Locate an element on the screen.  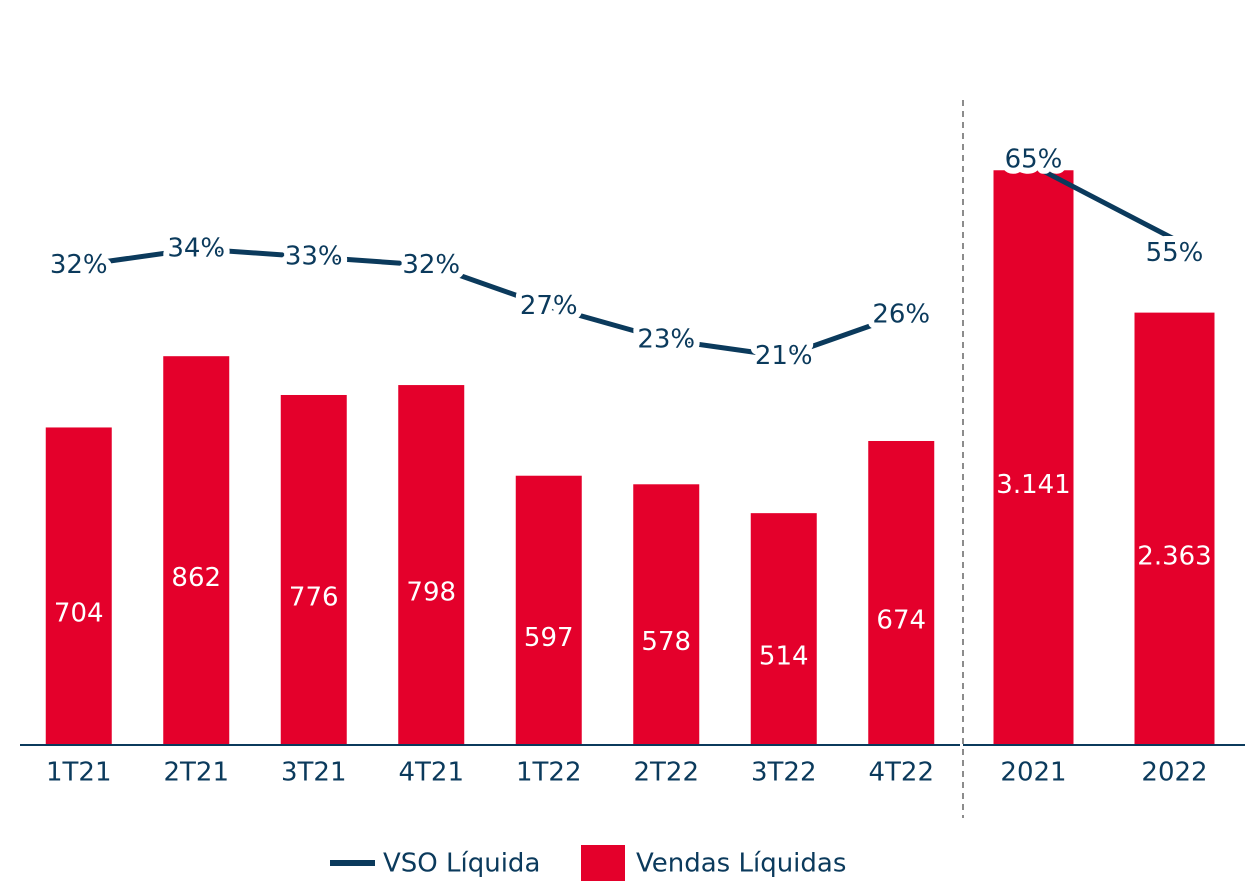
line-label: 21% is located at coordinates (784, 356).